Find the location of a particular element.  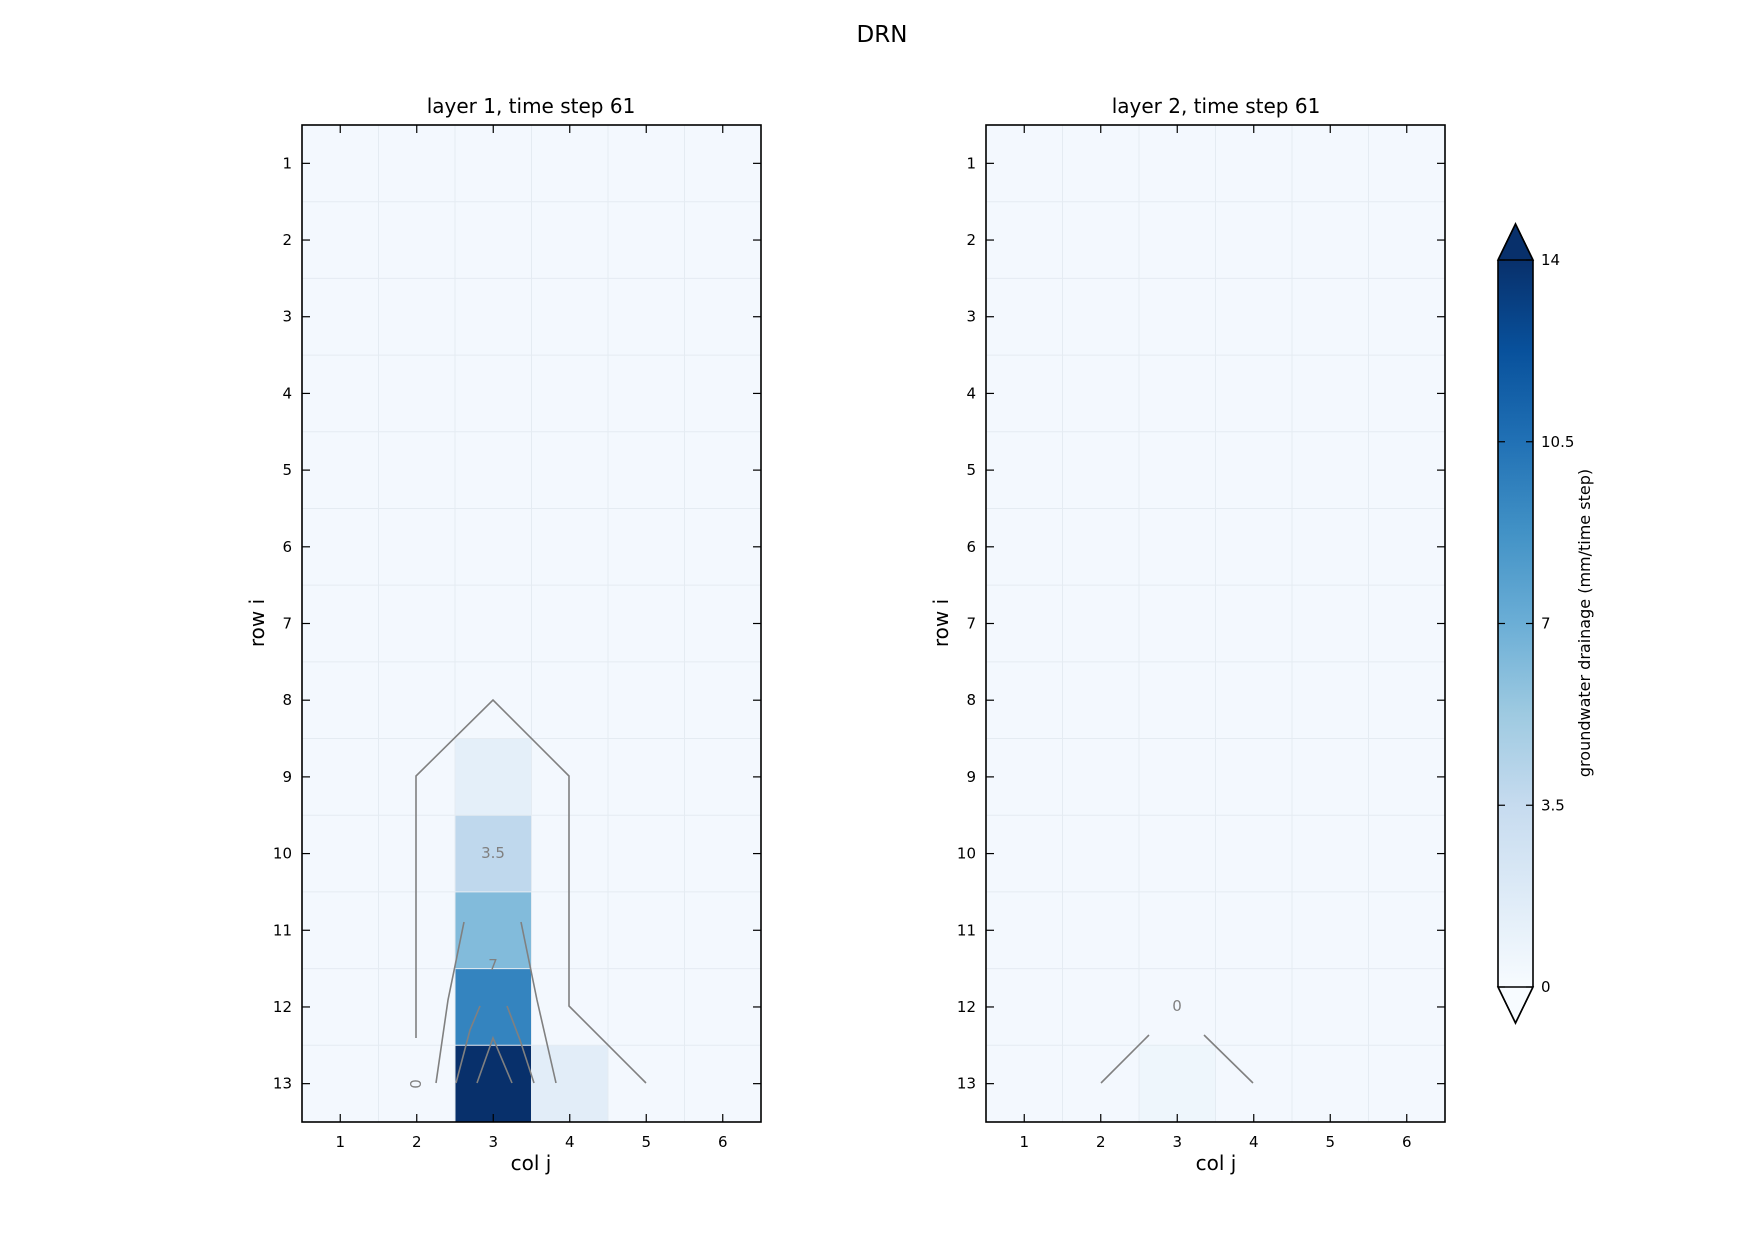

y-tick-label: 7 is located at coordinates (971, 624).